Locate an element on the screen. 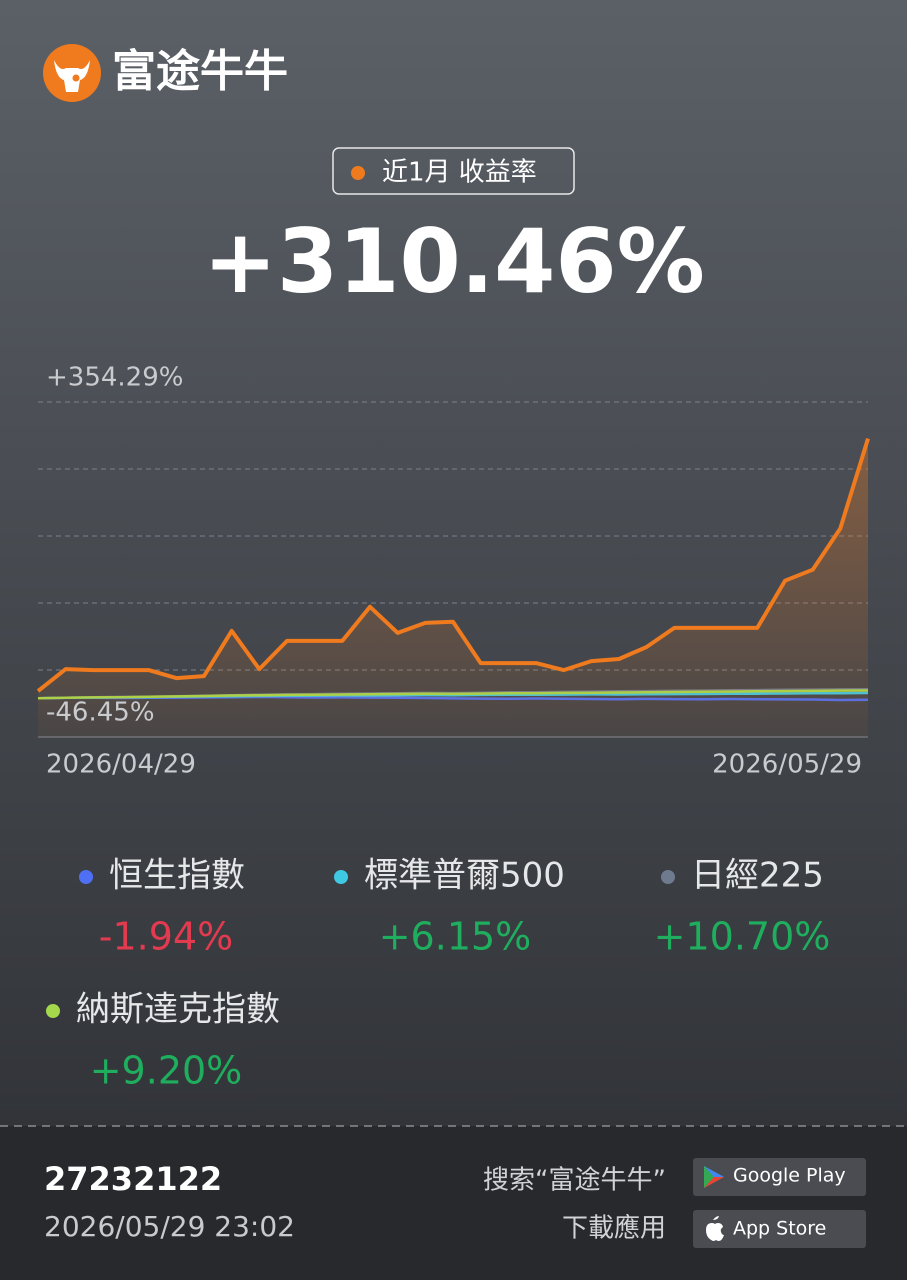 This screenshot has height=1280, width=907. period-dot is located at coordinates (358, 173).